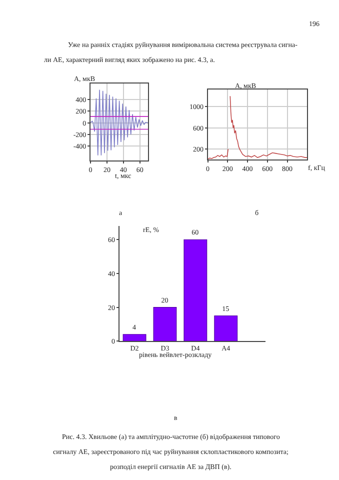  Describe the element at coordinates (119, 122) in the screenshot. I see `line-series` at that location.